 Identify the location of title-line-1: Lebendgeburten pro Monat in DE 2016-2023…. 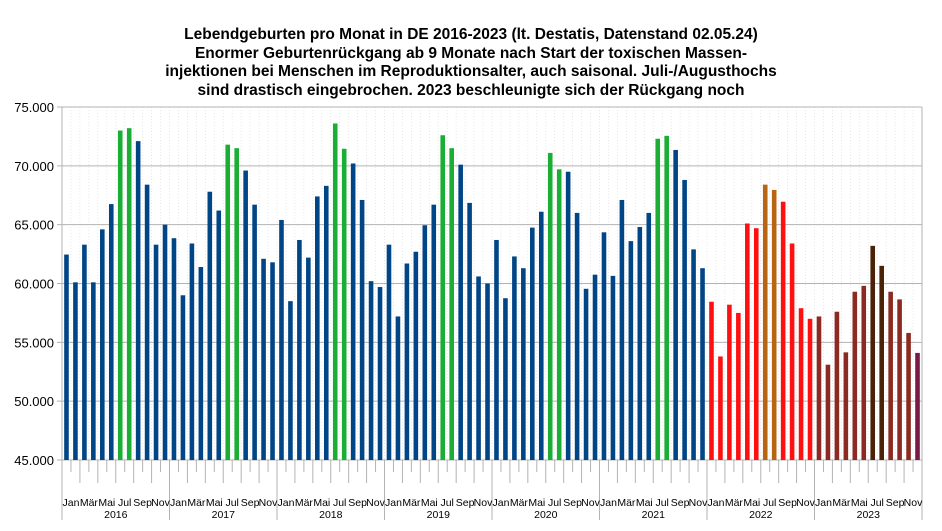
(471, 34).